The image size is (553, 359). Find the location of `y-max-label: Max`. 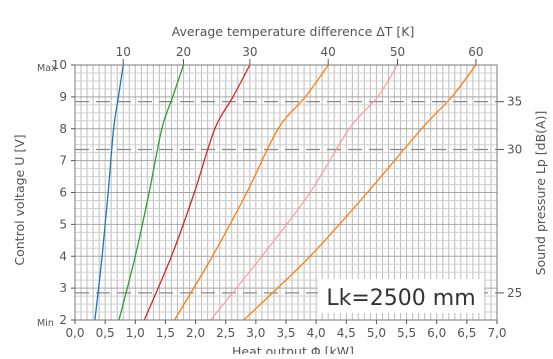

y-max-label: Max is located at coordinates (47, 68).